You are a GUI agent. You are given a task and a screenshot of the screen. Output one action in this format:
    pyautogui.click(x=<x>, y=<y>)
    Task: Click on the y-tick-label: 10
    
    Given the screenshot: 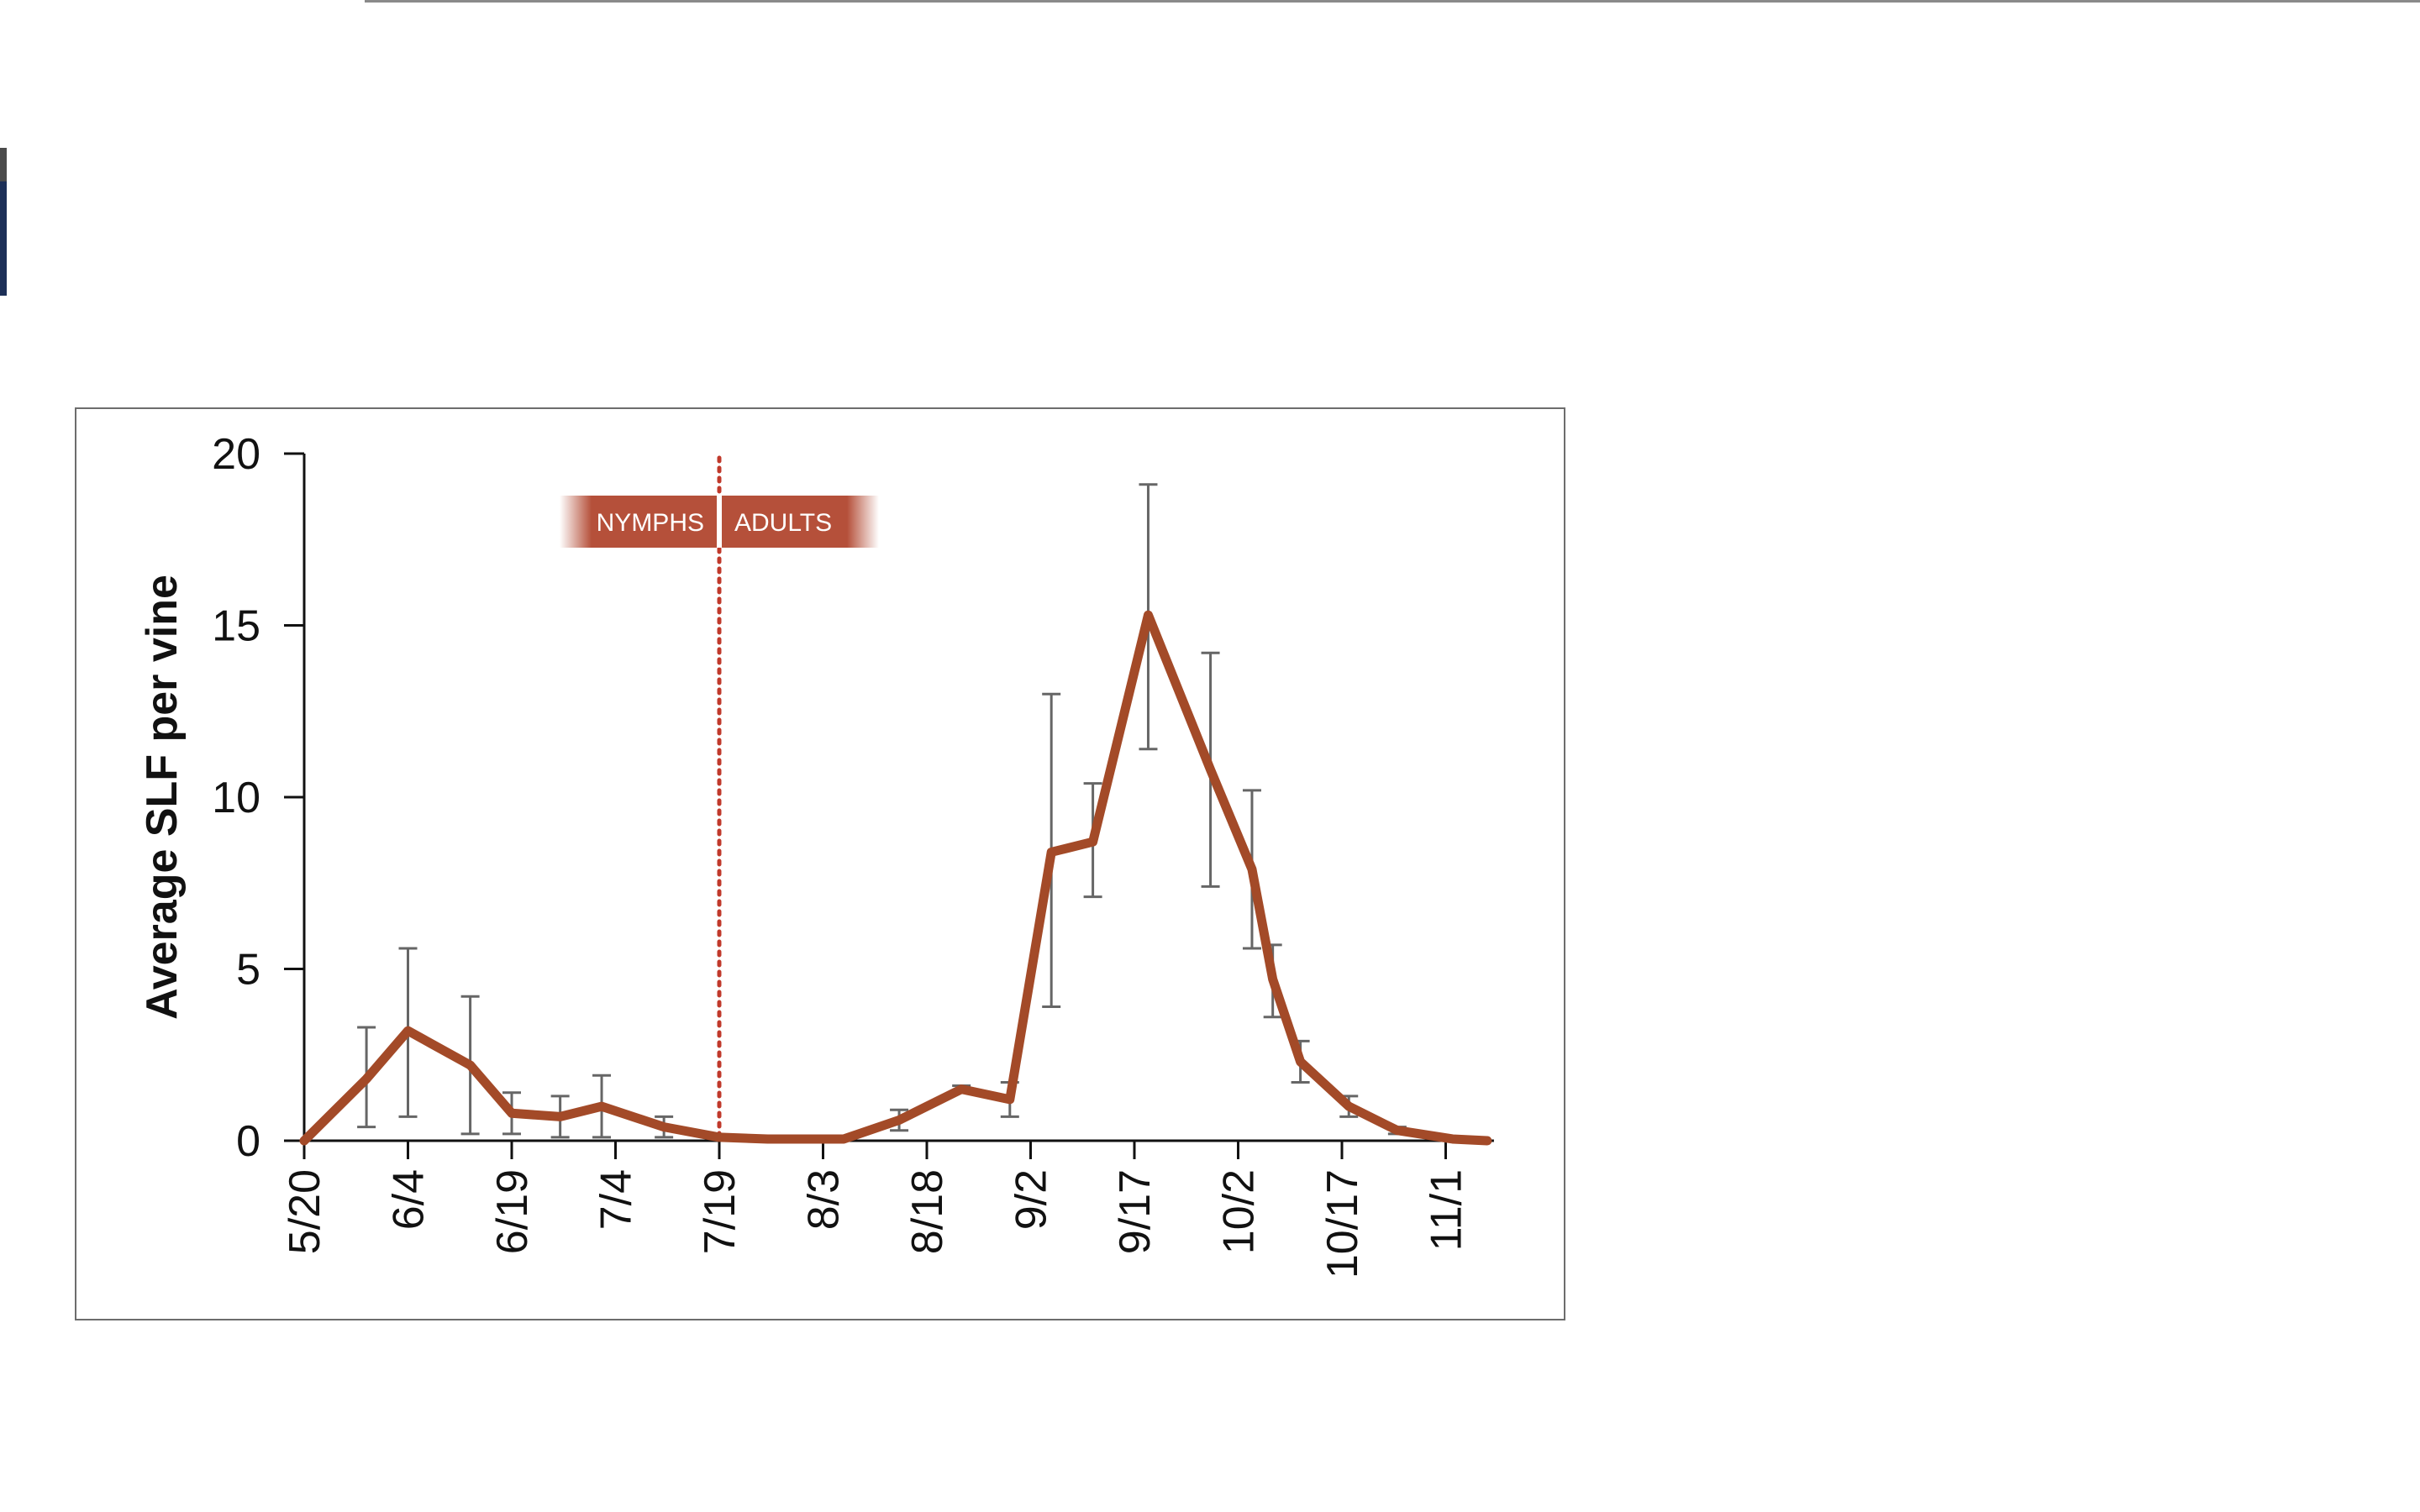 What is the action you would take?
    pyautogui.click(x=236, y=798)
    